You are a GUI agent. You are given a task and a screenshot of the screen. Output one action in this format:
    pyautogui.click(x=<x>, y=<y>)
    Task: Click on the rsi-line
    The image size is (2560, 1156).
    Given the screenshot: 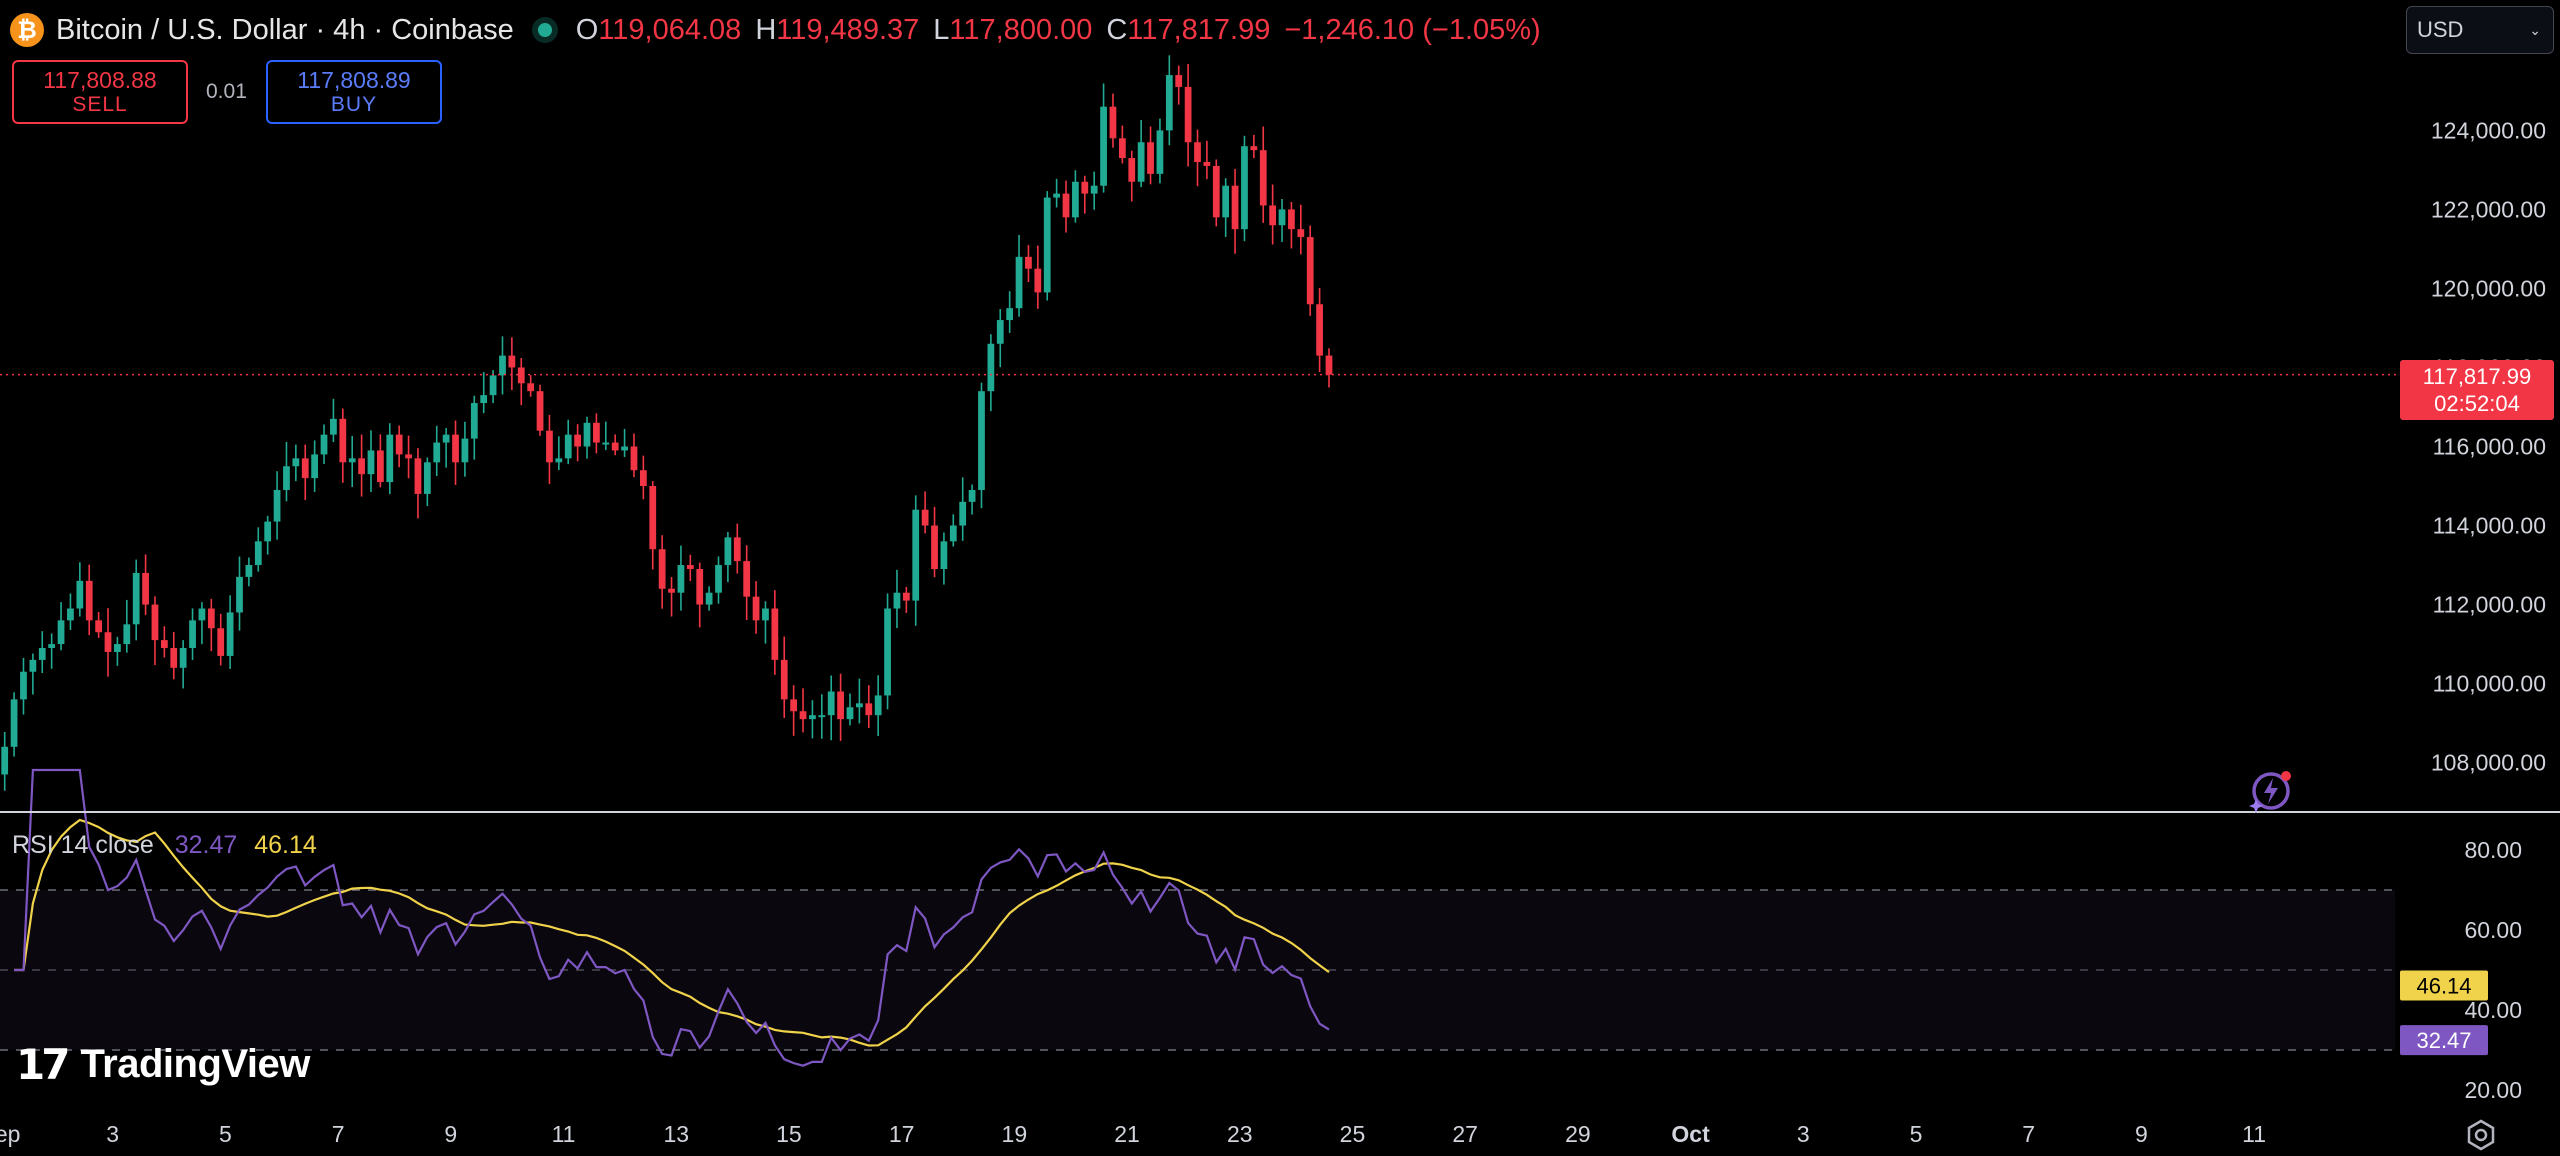 What is the action you would take?
    pyautogui.click(x=672, y=917)
    